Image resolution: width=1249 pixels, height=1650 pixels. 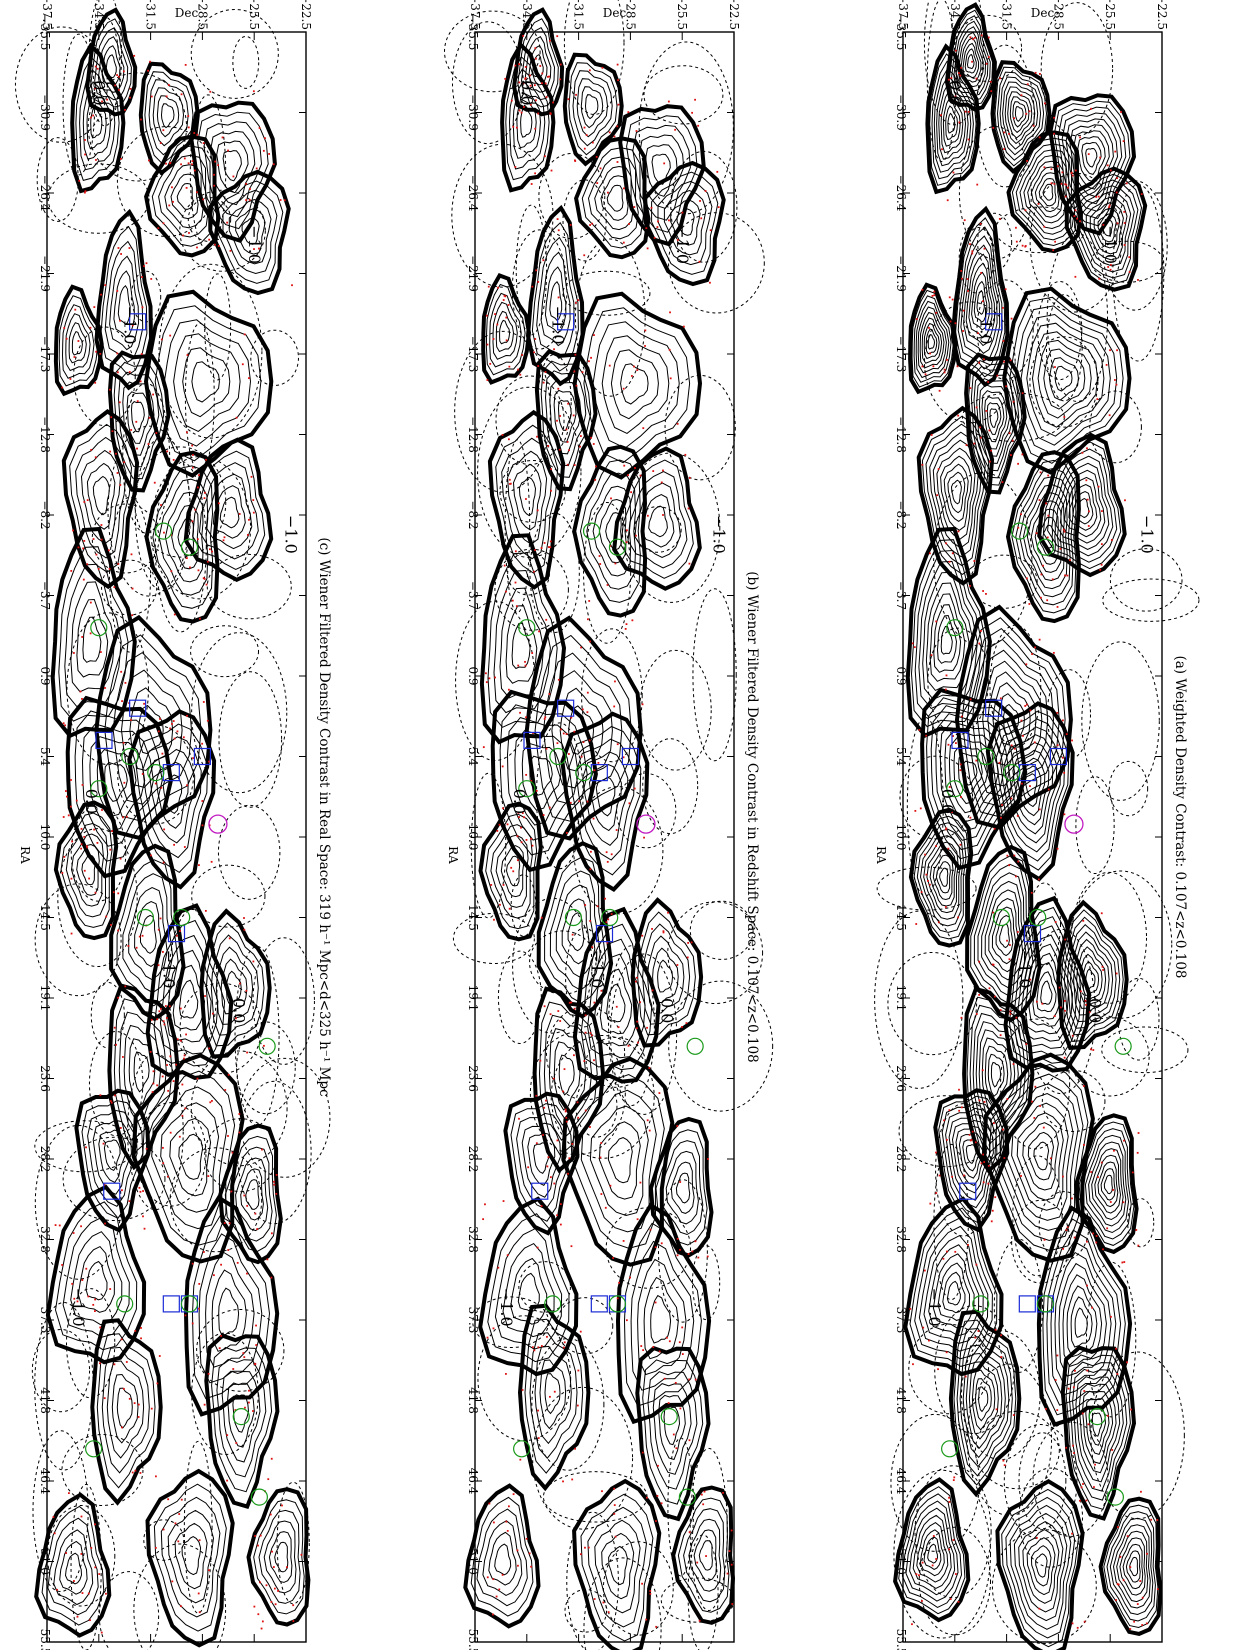 I want to click on contour-level-label: −1.0, so click(x=1146, y=534).